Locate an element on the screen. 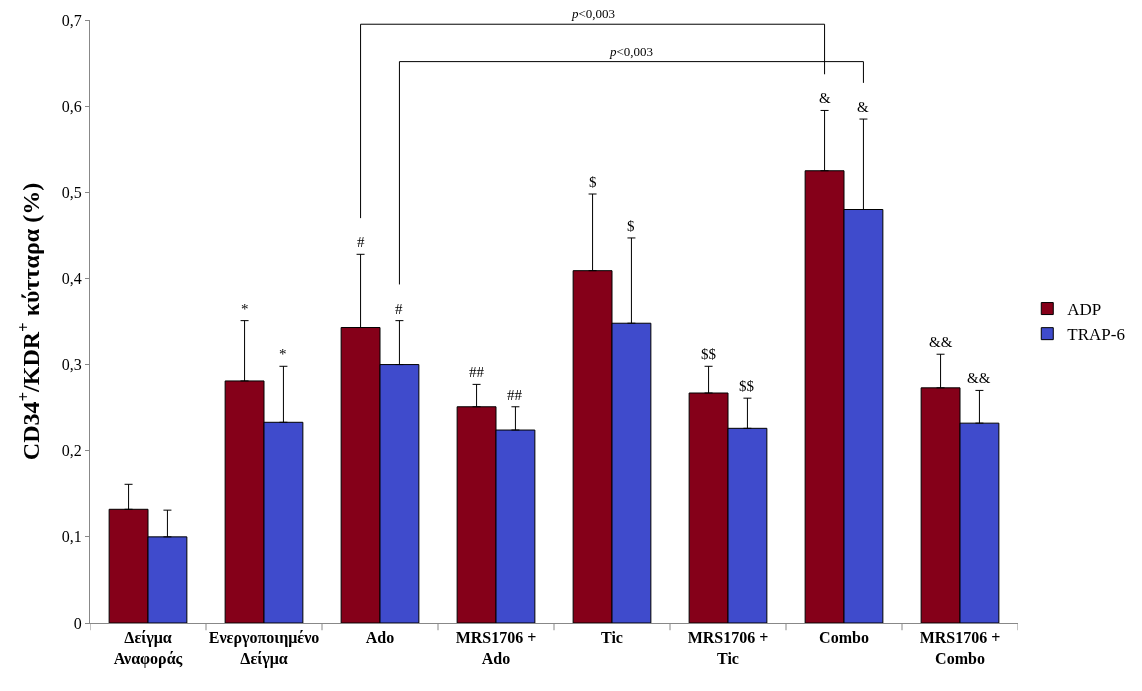 The width and height of the screenshot is (1142, 691). y-tick-label: 0,1 is located at coordinates (71, 537).